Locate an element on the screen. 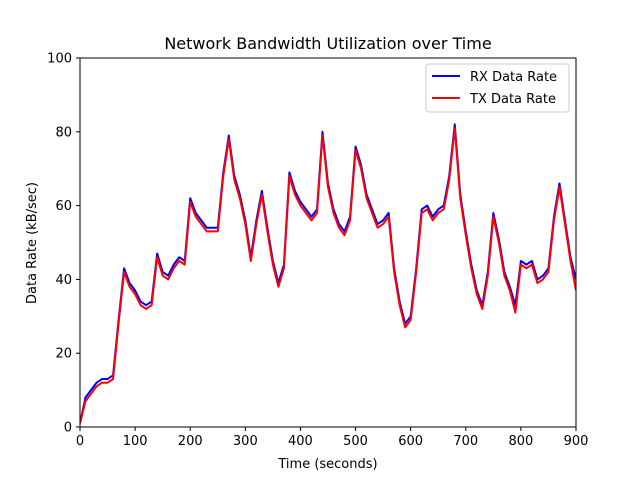 This screenshot has height=480, width=640. x-tick-label: 500 is located at coordinates (355, 441).